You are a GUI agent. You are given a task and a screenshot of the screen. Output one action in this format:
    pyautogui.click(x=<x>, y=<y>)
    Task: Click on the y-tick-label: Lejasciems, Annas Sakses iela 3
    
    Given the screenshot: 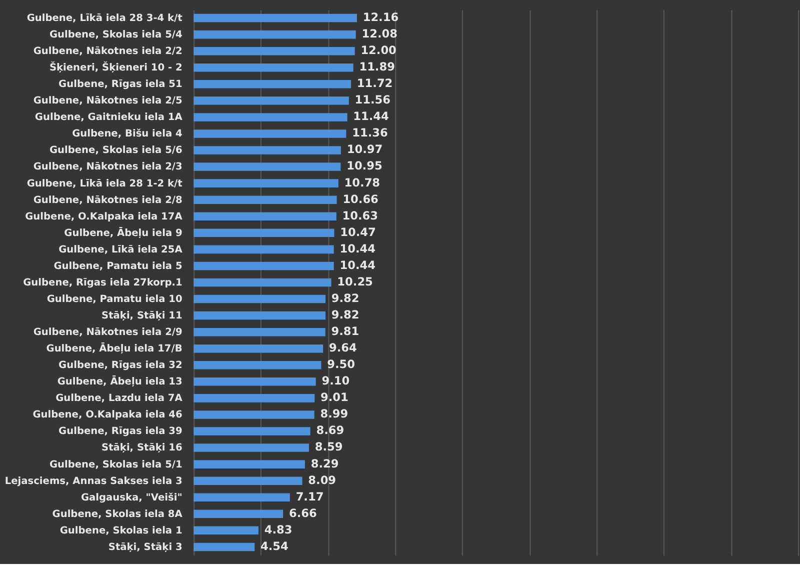 What is the action you would take?
    pyautogui.click(x=93, y=481)
    